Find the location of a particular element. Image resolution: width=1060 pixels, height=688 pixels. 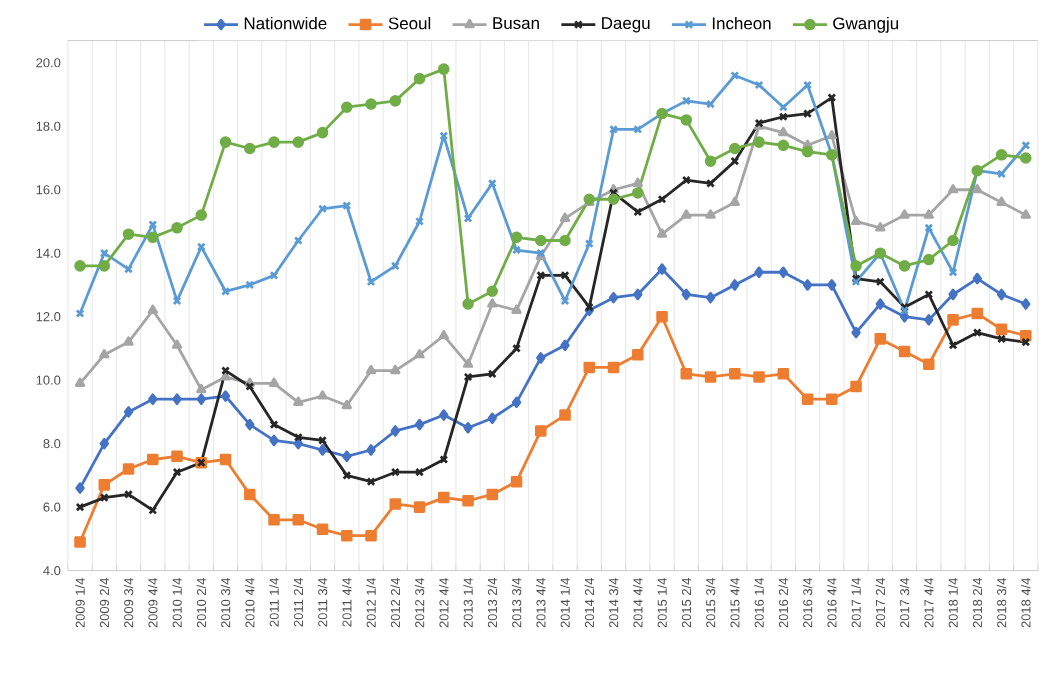

legend-label: Seoul is located at coordinates (409, 23).